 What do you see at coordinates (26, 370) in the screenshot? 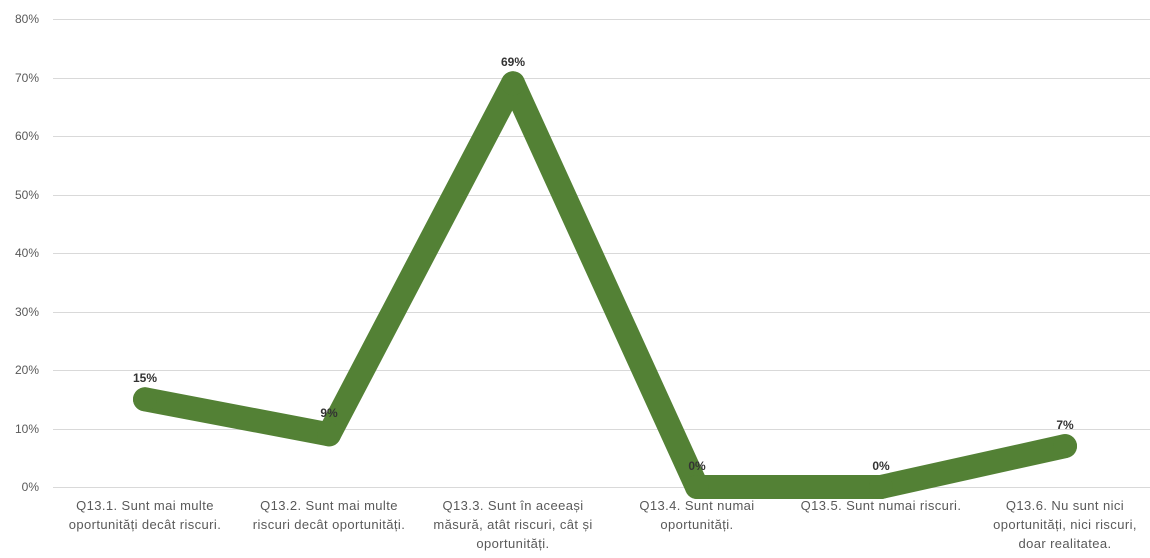
I see `y-tick-label: 20%` at bounding box center [26, 370].